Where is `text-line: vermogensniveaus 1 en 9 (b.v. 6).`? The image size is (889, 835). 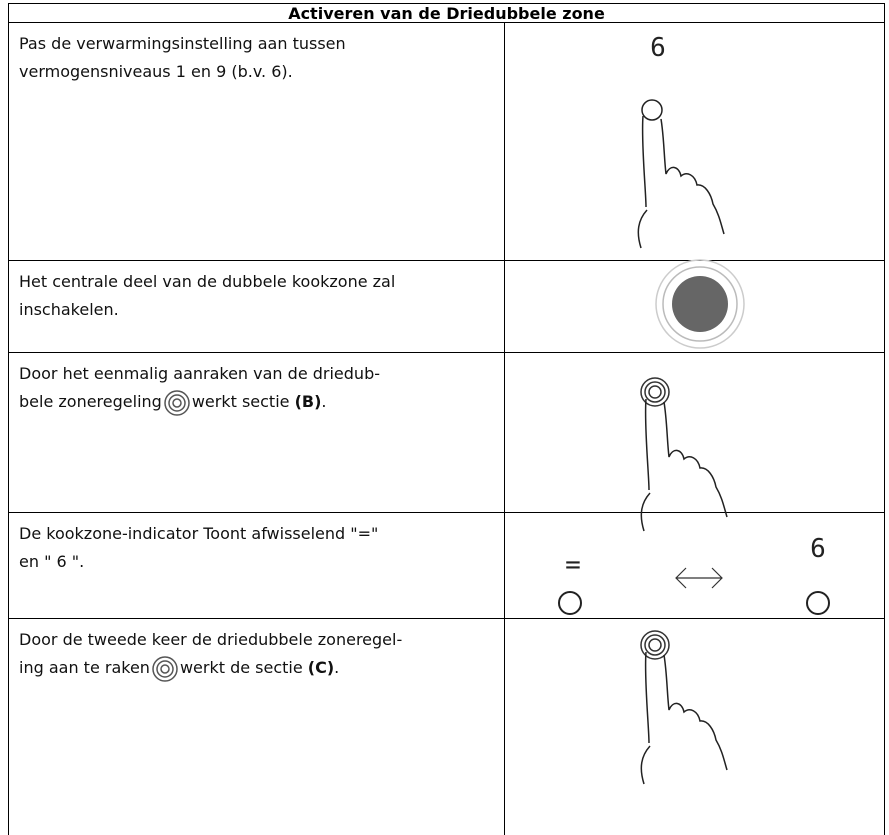 text-line: vermogensniveaus 1 en 9 (b.v. 6). is located at coordinates (156, 71).